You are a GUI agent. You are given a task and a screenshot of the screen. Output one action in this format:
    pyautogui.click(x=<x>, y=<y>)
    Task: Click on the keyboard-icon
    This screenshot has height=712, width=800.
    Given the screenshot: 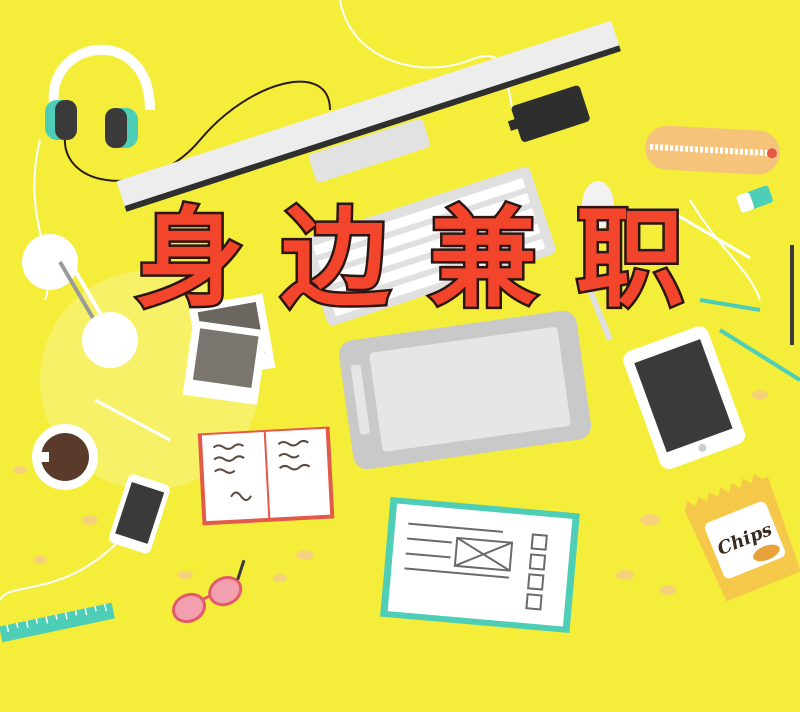 What is the action you would take?
    pyautogui.click(x=428, y=246)
    